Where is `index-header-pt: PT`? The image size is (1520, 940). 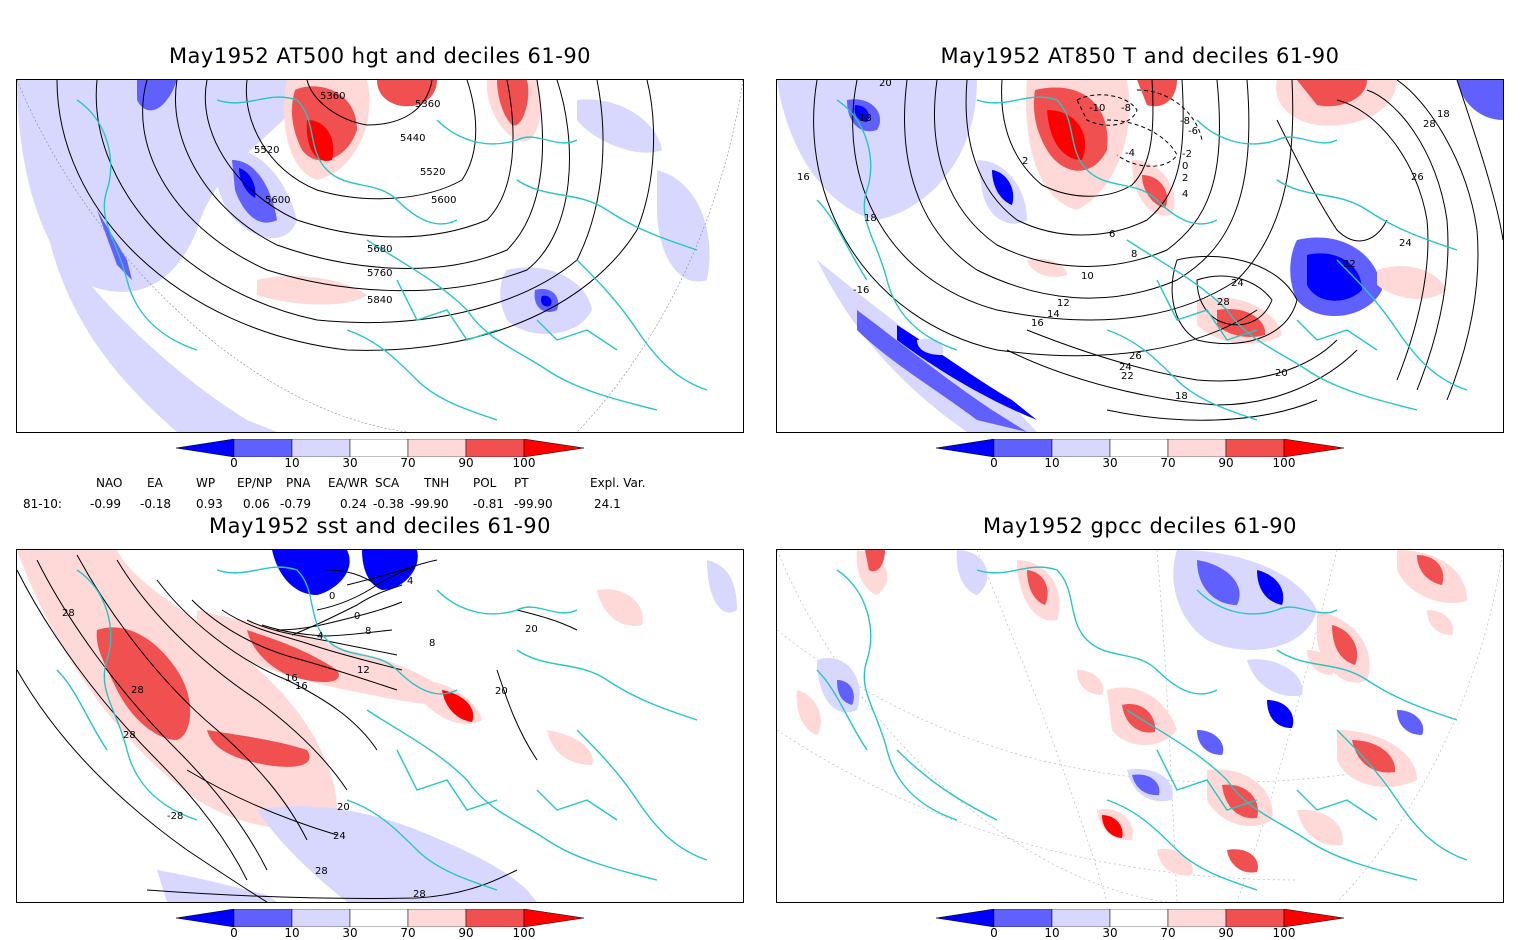
index-header-pt: PT is located at coordinates (521, 483).